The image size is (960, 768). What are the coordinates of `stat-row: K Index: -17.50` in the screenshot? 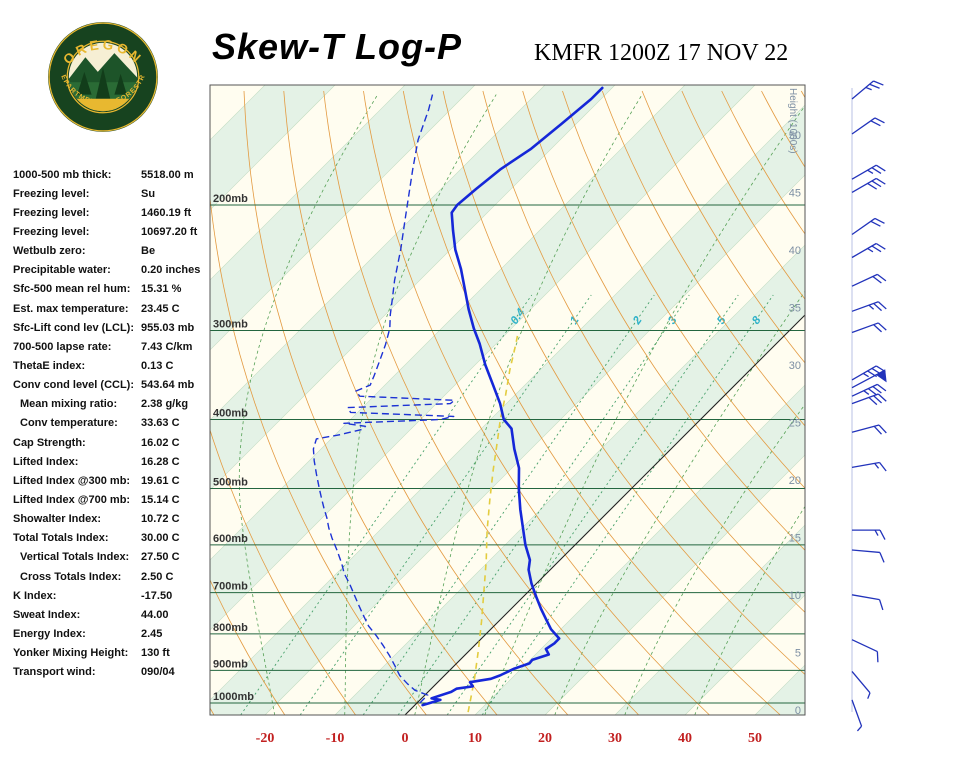 It's located at (114, 595).